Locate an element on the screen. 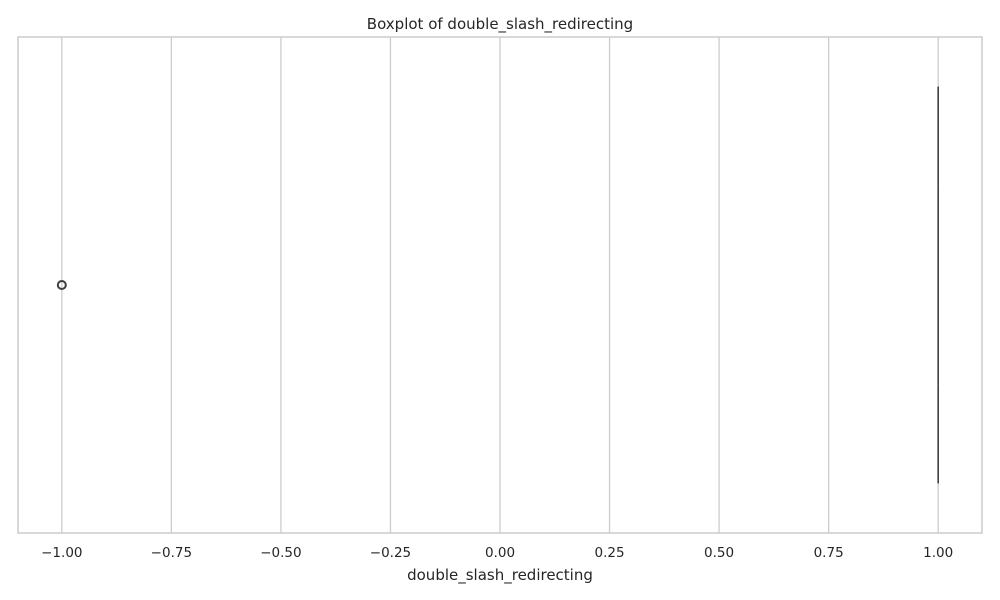  x-tick-label-0: −1.00 is located at coordinates (61, 553).